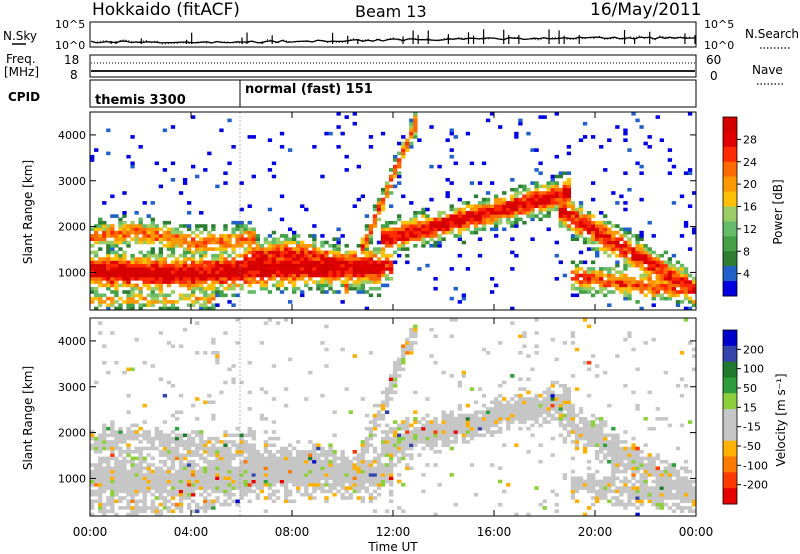 This screenshot has width=800, height=554. Describe the element at coordinates (750, 184) in the screenshot. I see `colorbar-tick-label: 20` at that location.